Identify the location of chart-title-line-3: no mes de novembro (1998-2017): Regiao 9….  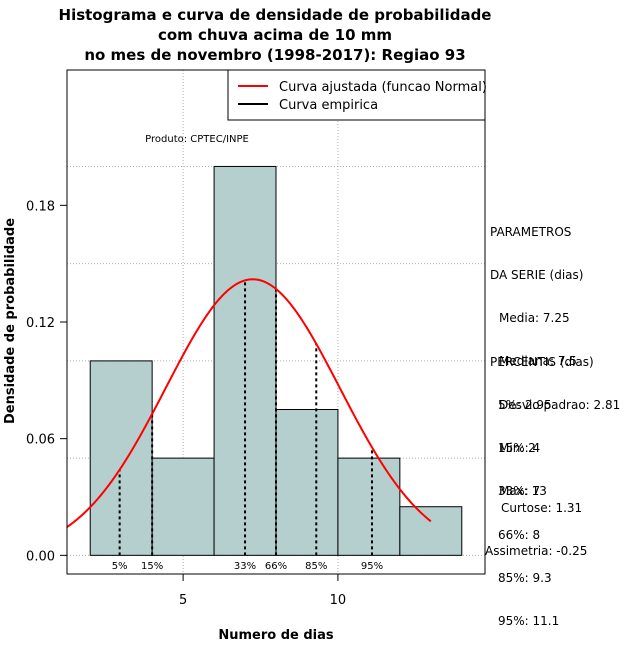
(274, 55).